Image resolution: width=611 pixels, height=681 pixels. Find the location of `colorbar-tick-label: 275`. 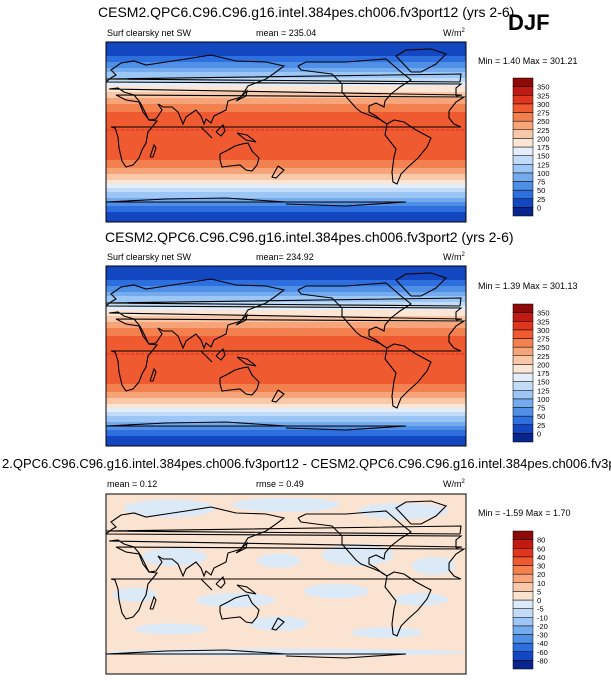

colorbar-tick-label: 275 is located at coordinates (543, 113).